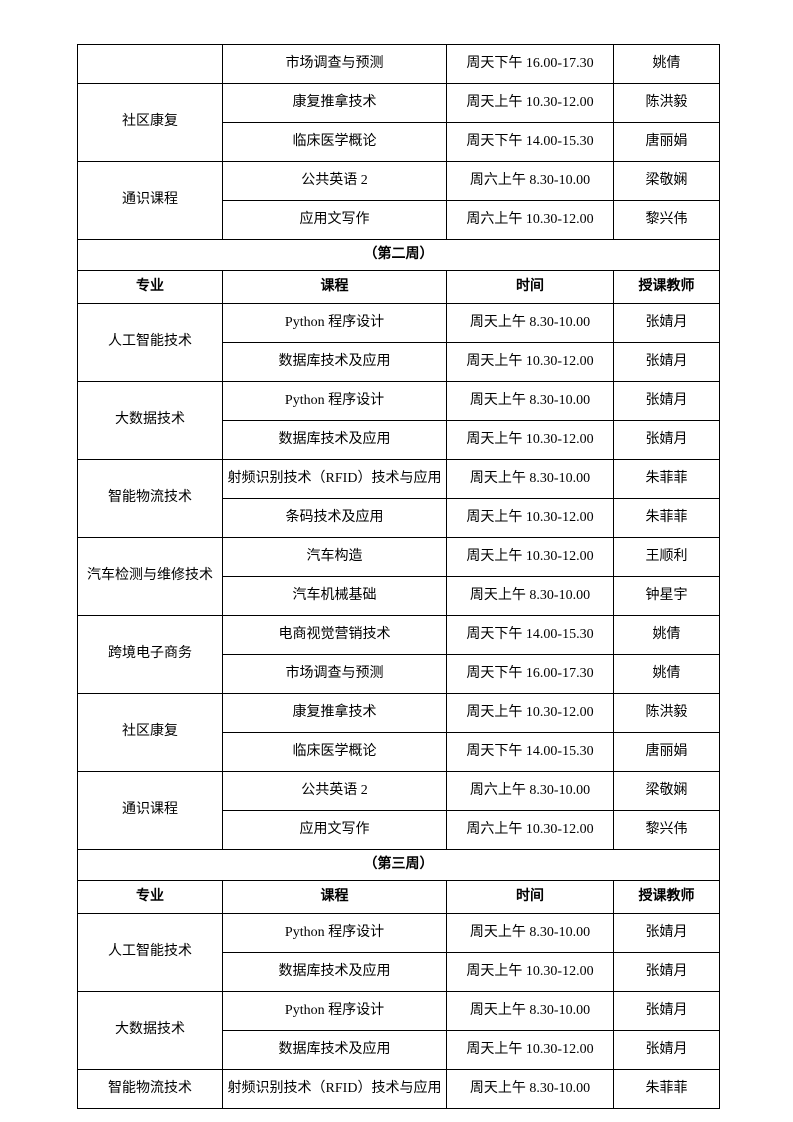 The width and height of the screenshot is (793, 1122). What do you see at coordinates (150, 64) in the screenshot?
I see `major-cell` at bounding box center [150, 64].